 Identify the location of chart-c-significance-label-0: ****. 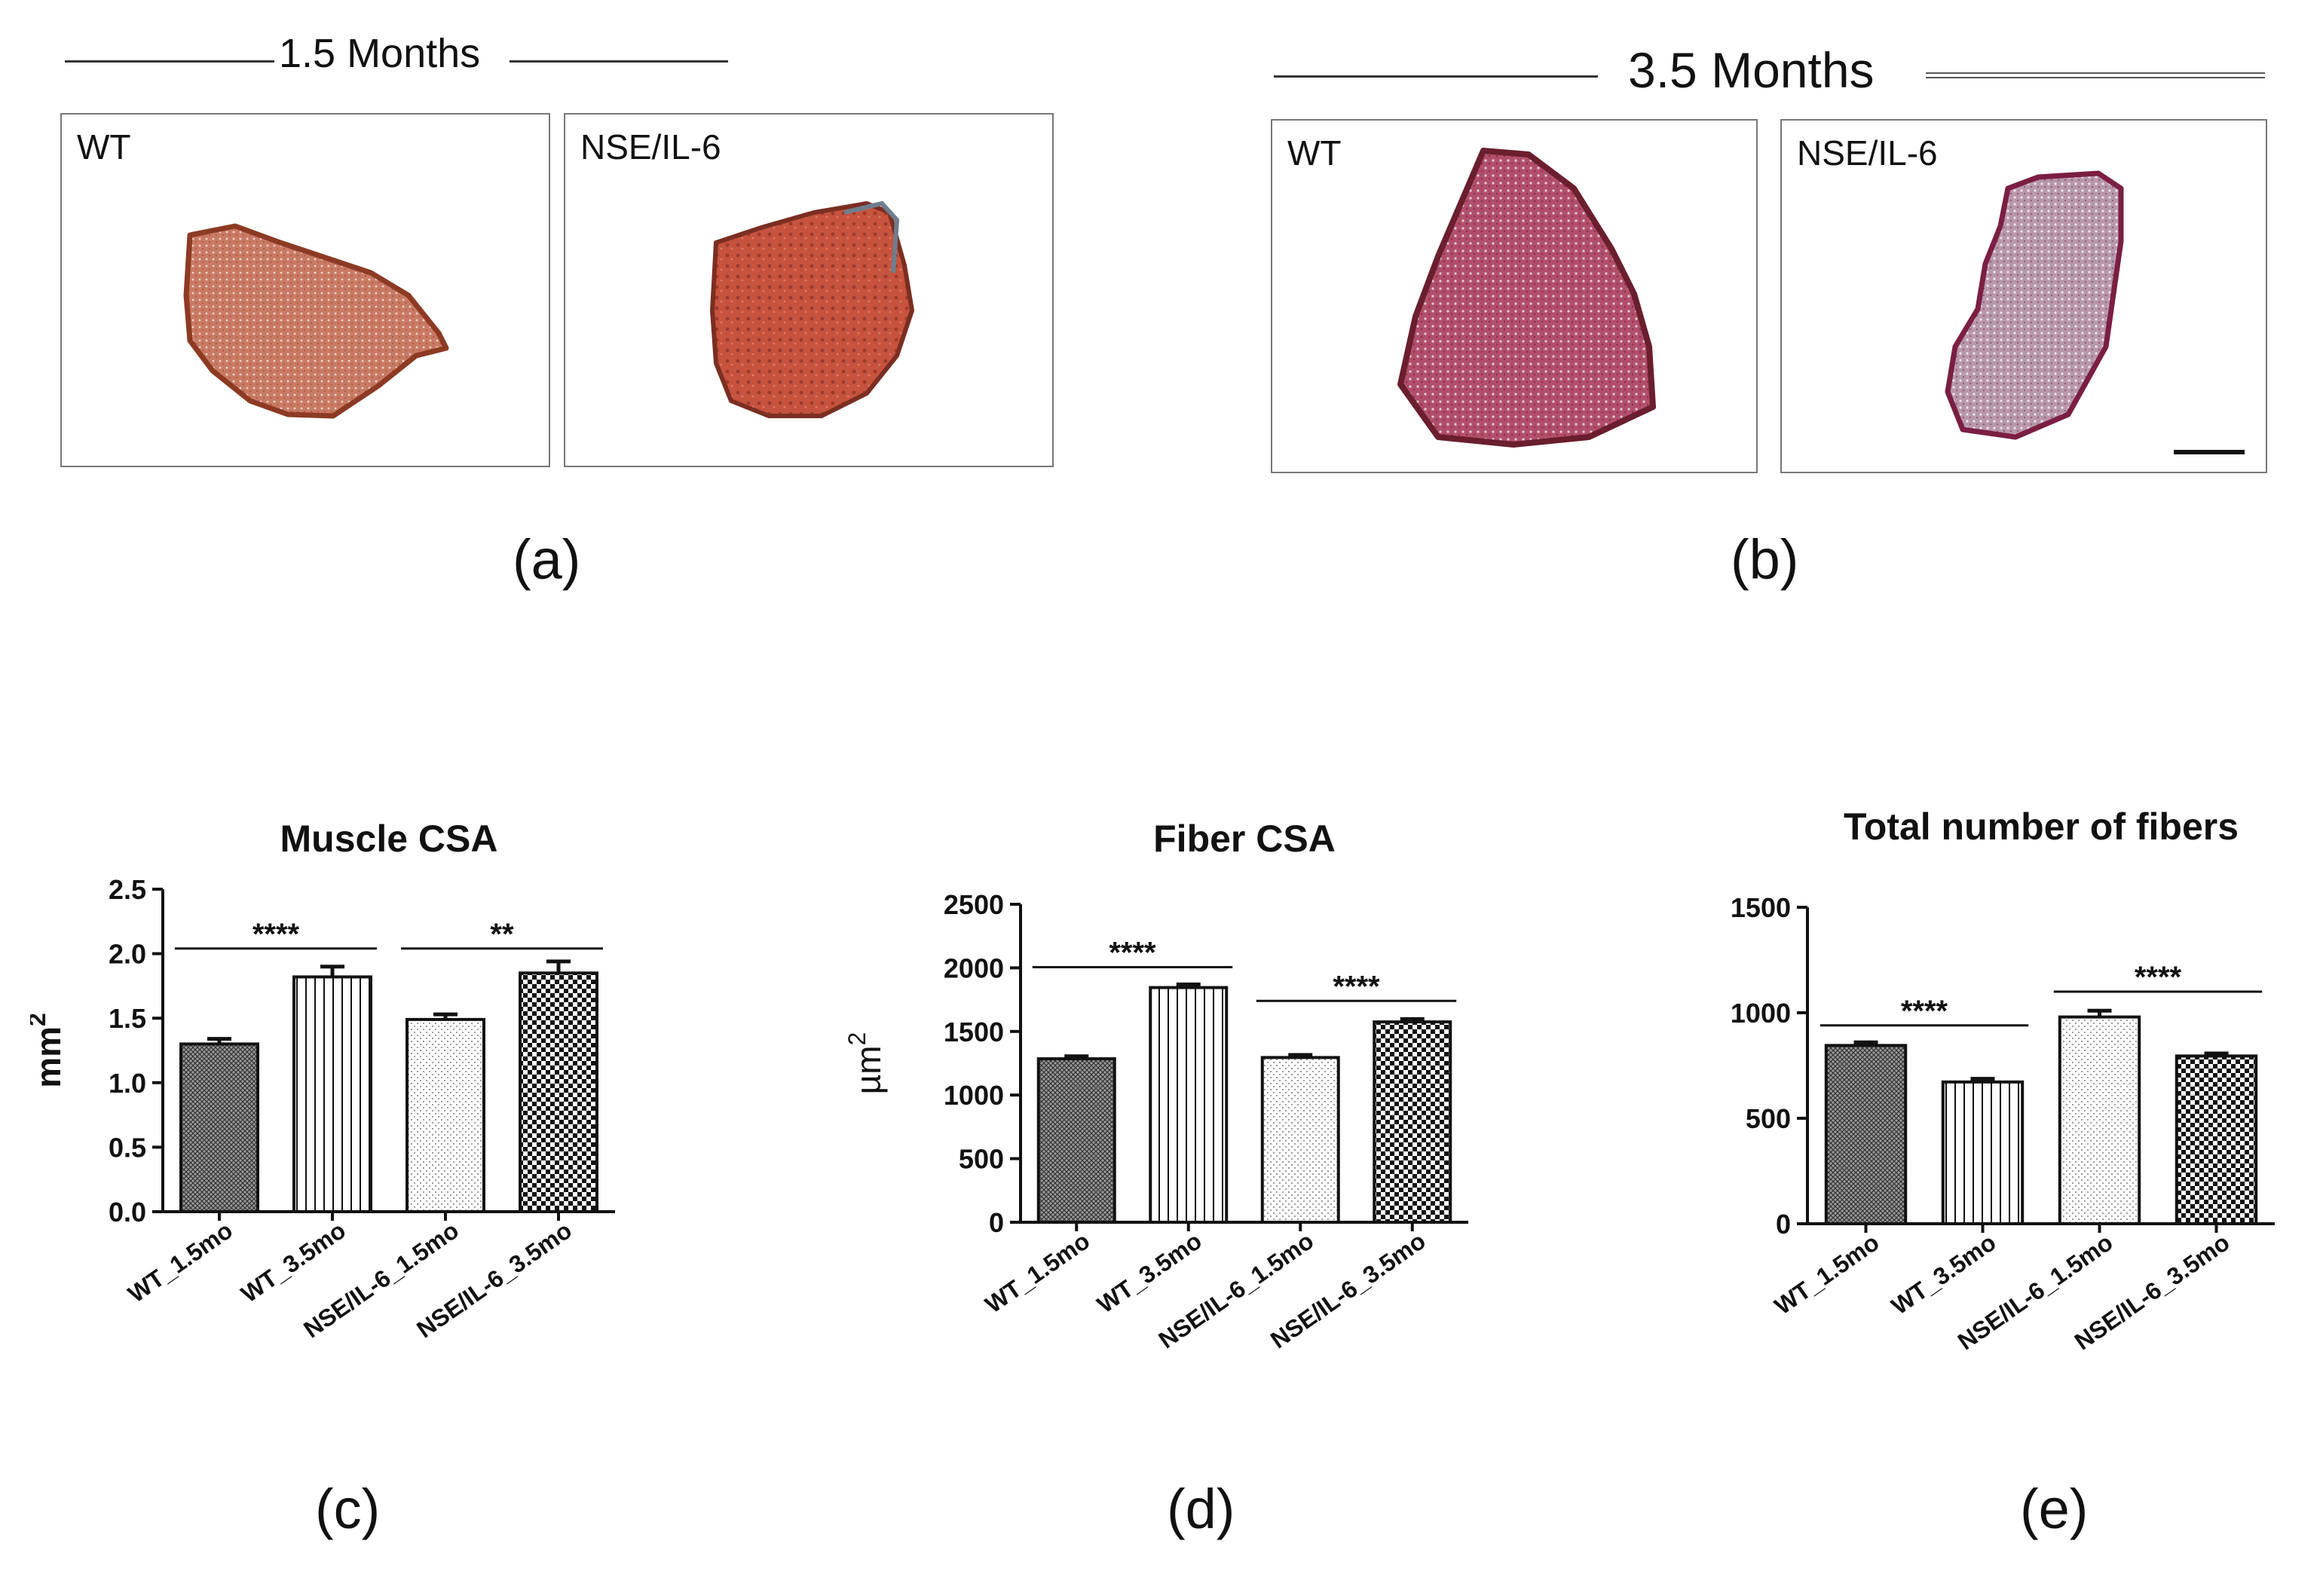
(276, 935).